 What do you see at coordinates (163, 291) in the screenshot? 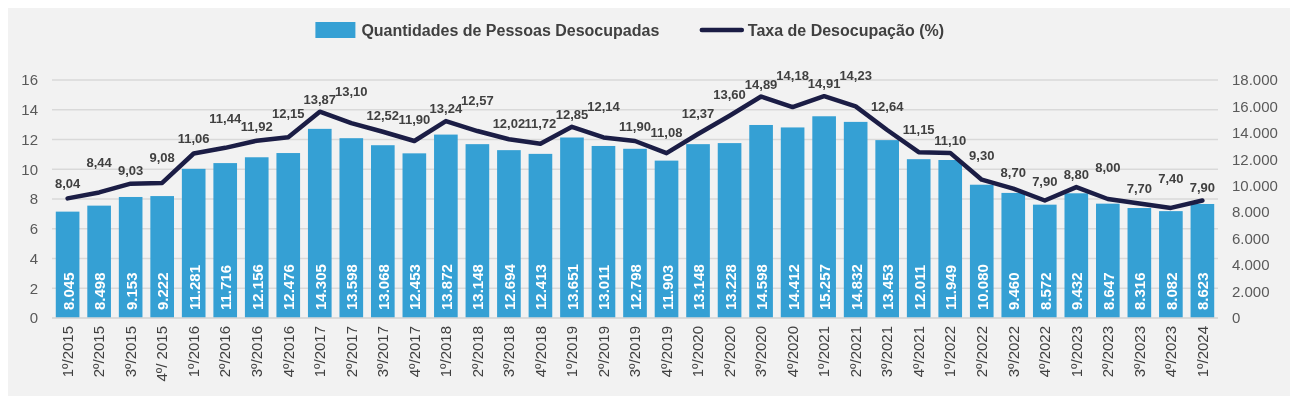
I see `data-label: 9.222` at bounding box center [163, 291].